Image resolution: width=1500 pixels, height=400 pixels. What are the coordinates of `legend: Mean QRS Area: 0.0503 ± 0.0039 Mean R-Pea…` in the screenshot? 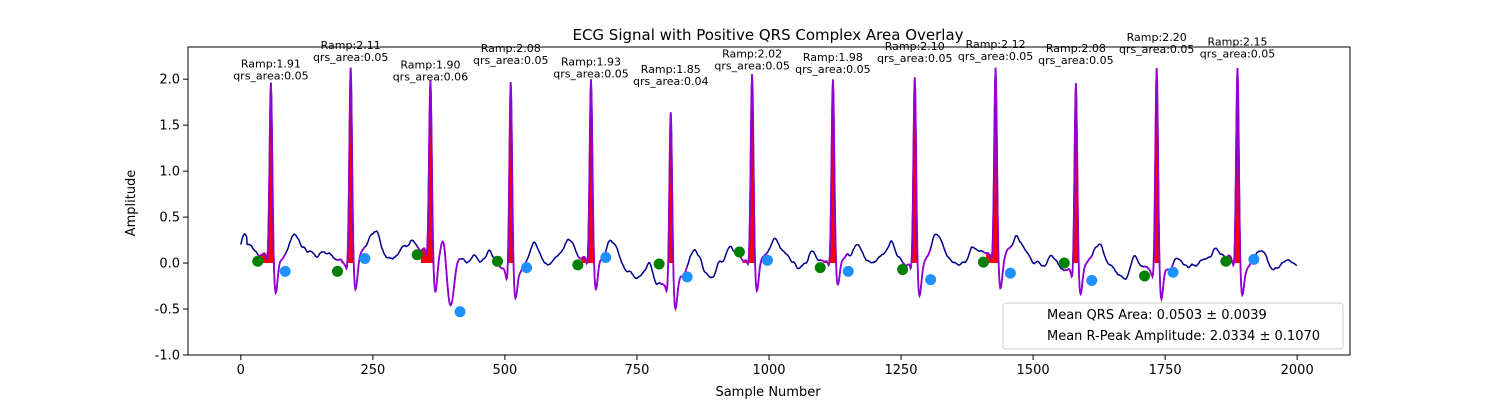 It's located at (1173, 326).